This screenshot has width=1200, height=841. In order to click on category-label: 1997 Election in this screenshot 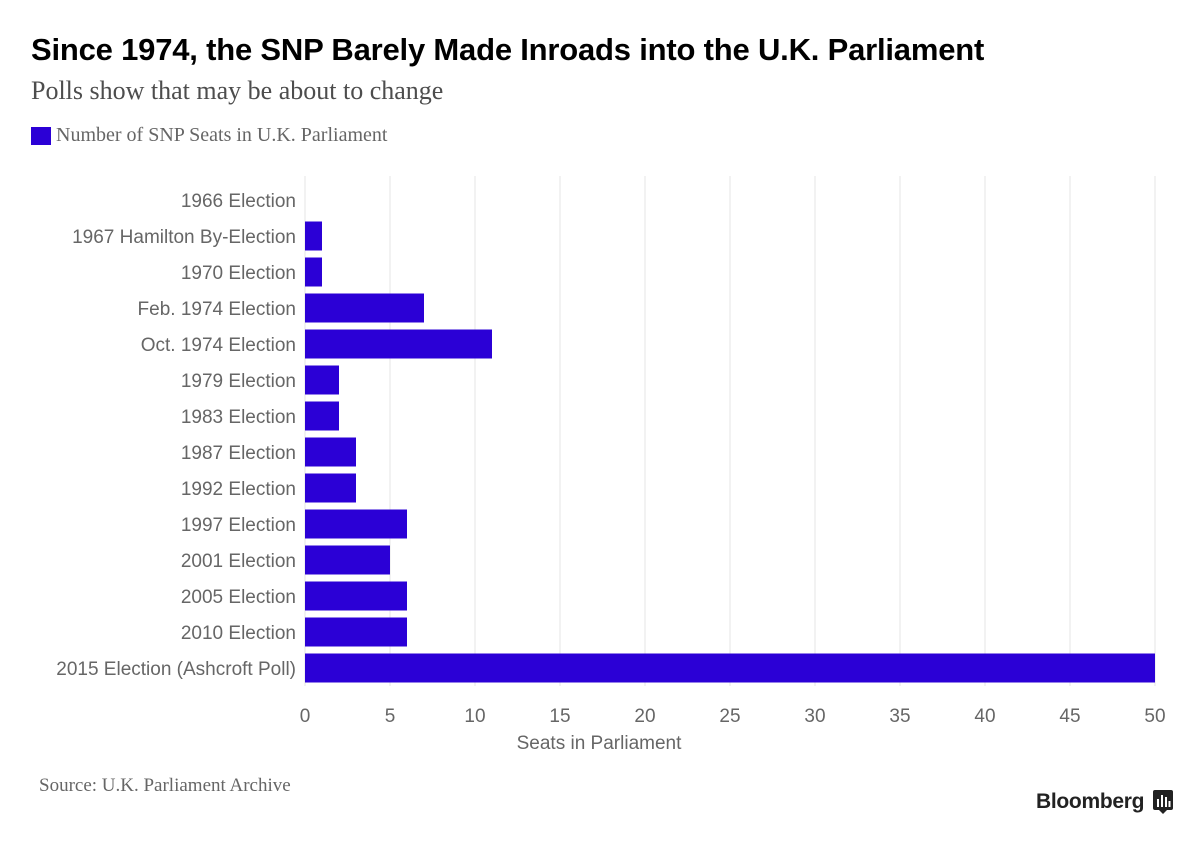, I will do `click(238, 525)`.